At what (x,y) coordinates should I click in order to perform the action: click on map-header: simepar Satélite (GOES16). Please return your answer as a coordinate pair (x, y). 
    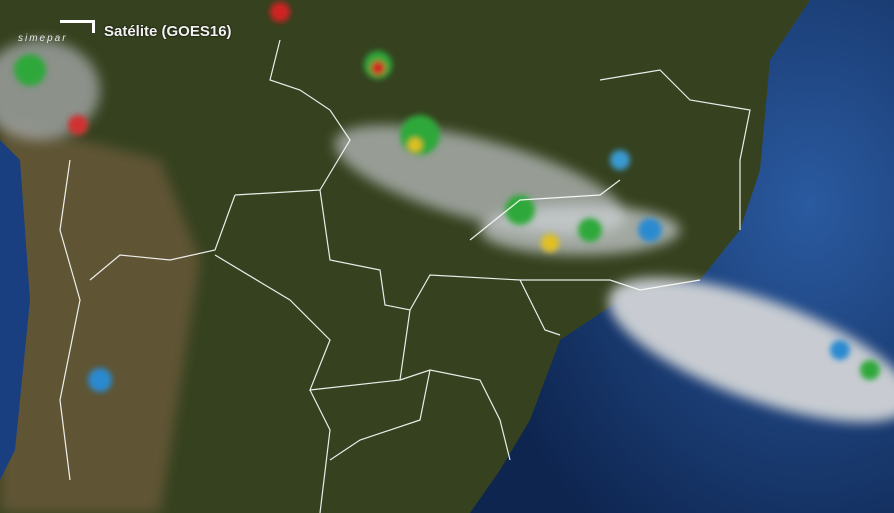
    Looking at the image, I should click on (125, 31).